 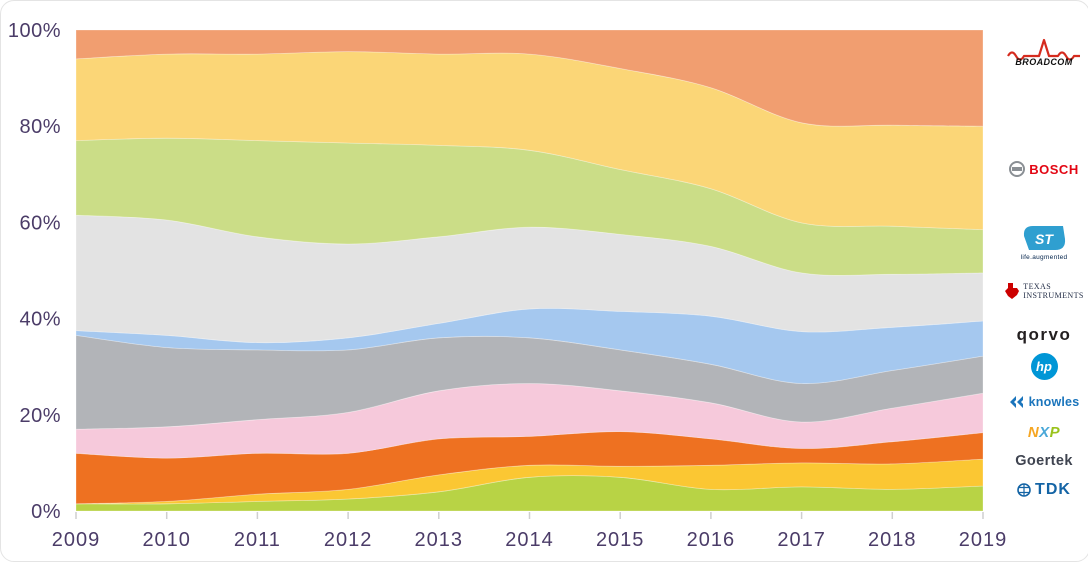 What do you see at coordinates (1054, 169) in the screenshot?
I see `legend-label-bosch: BOSCH` at bounding box center [1054, 169].